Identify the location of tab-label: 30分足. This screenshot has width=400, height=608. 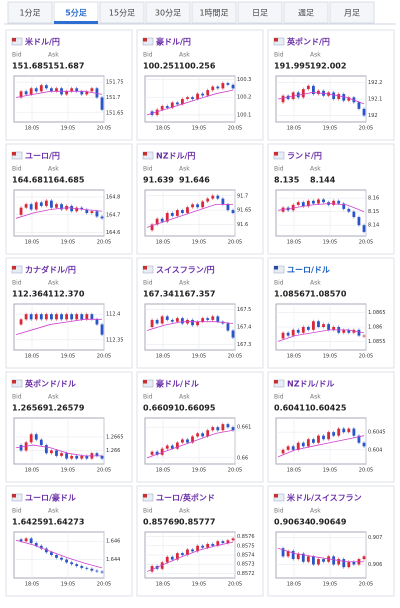
(168, 13).